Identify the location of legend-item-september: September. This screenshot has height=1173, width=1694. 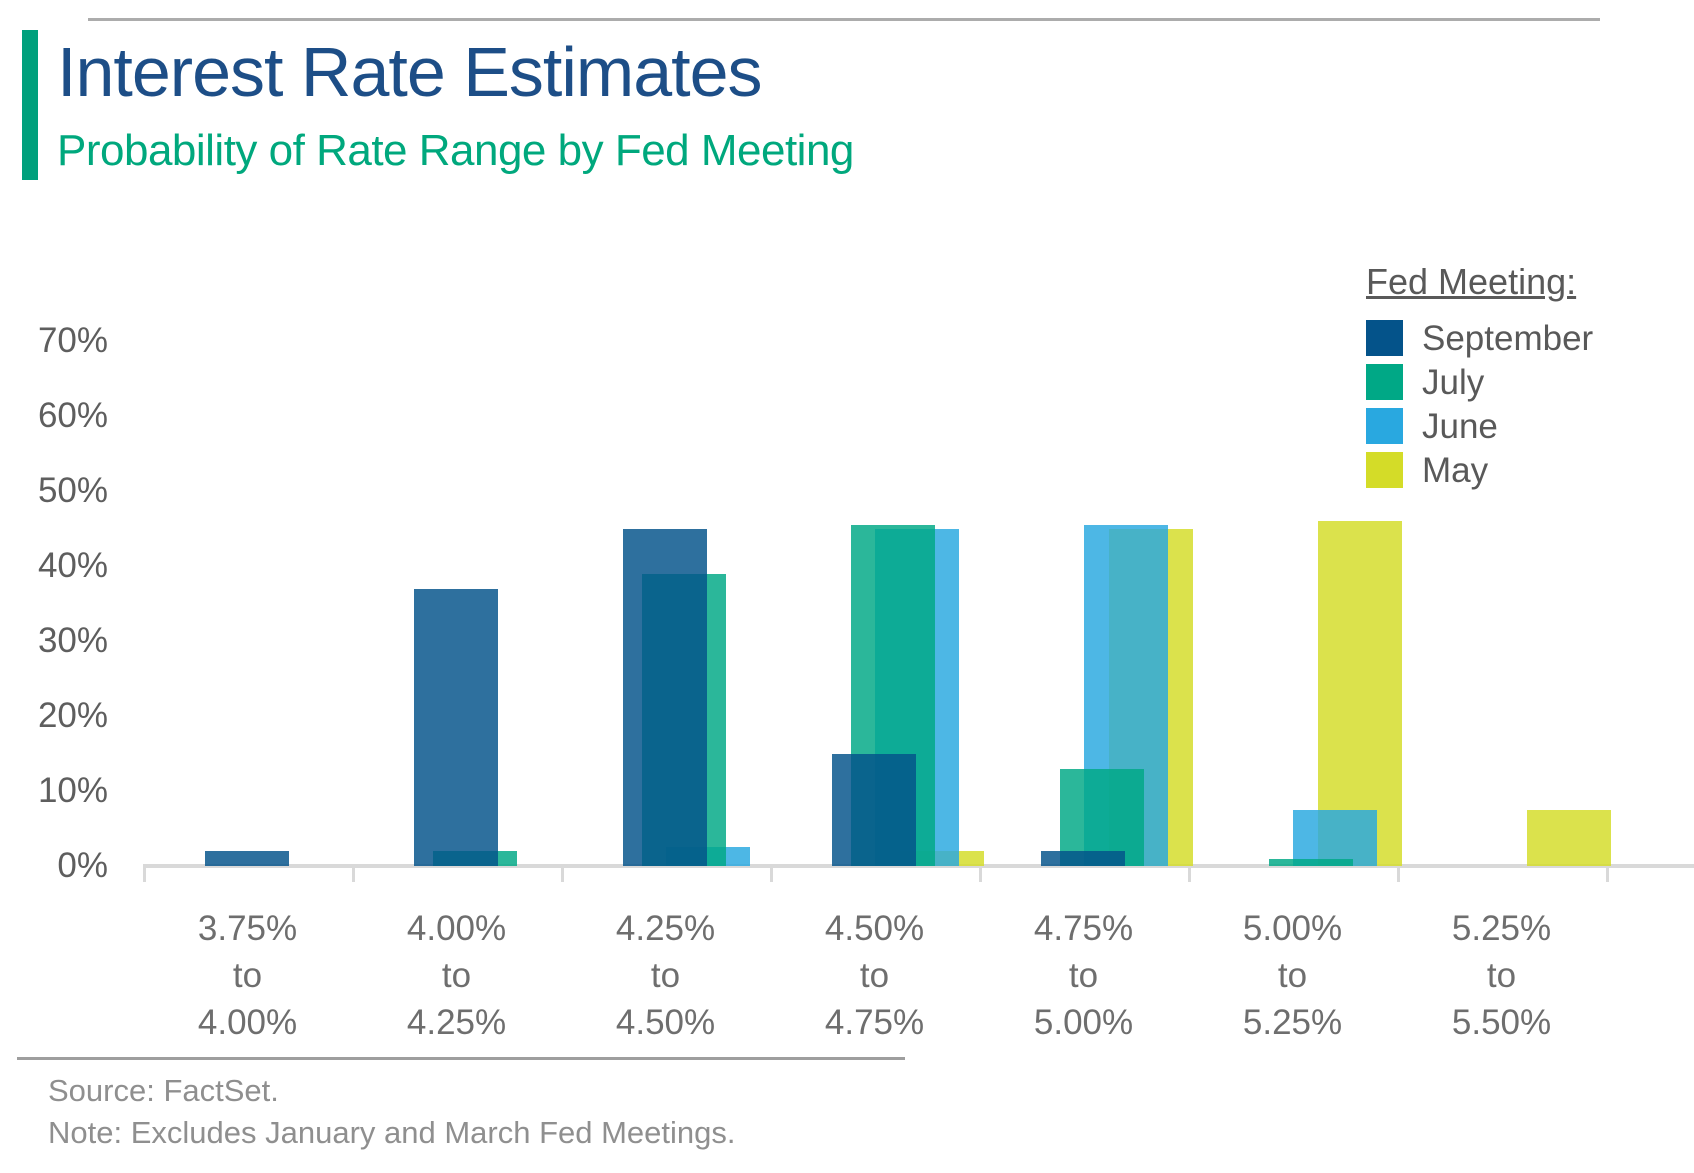
(1479, 338).